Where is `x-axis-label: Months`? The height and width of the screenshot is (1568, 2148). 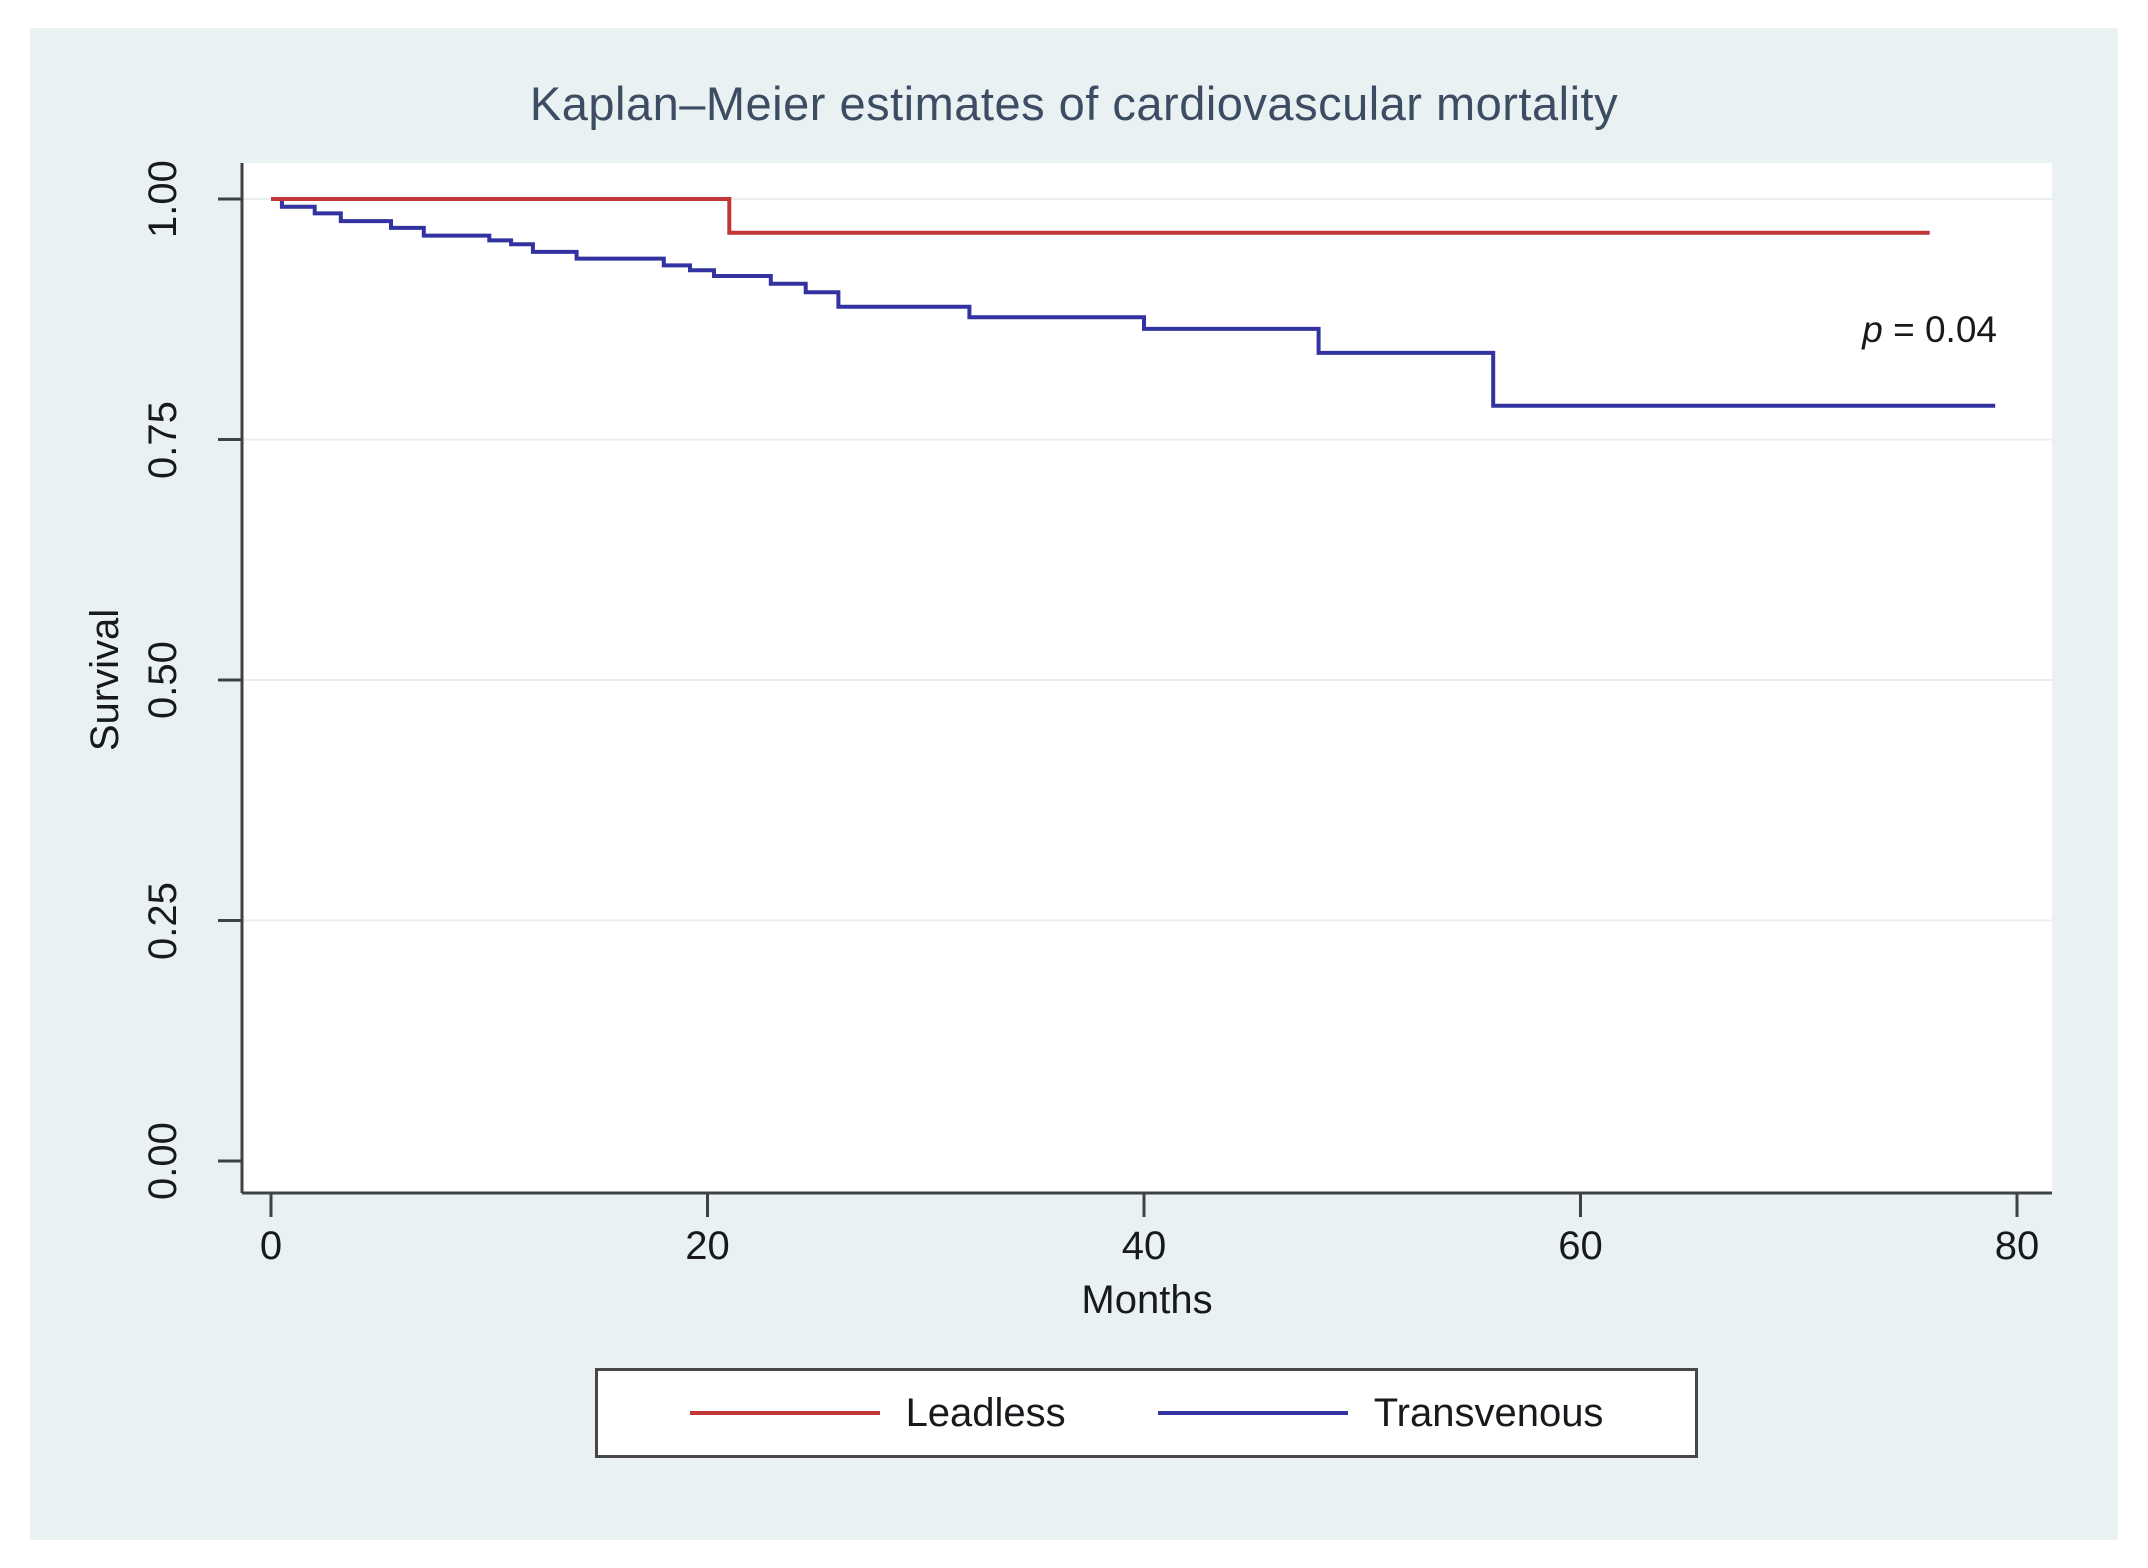 x-axis-label: Months is located at coordinates (1147, 1300).